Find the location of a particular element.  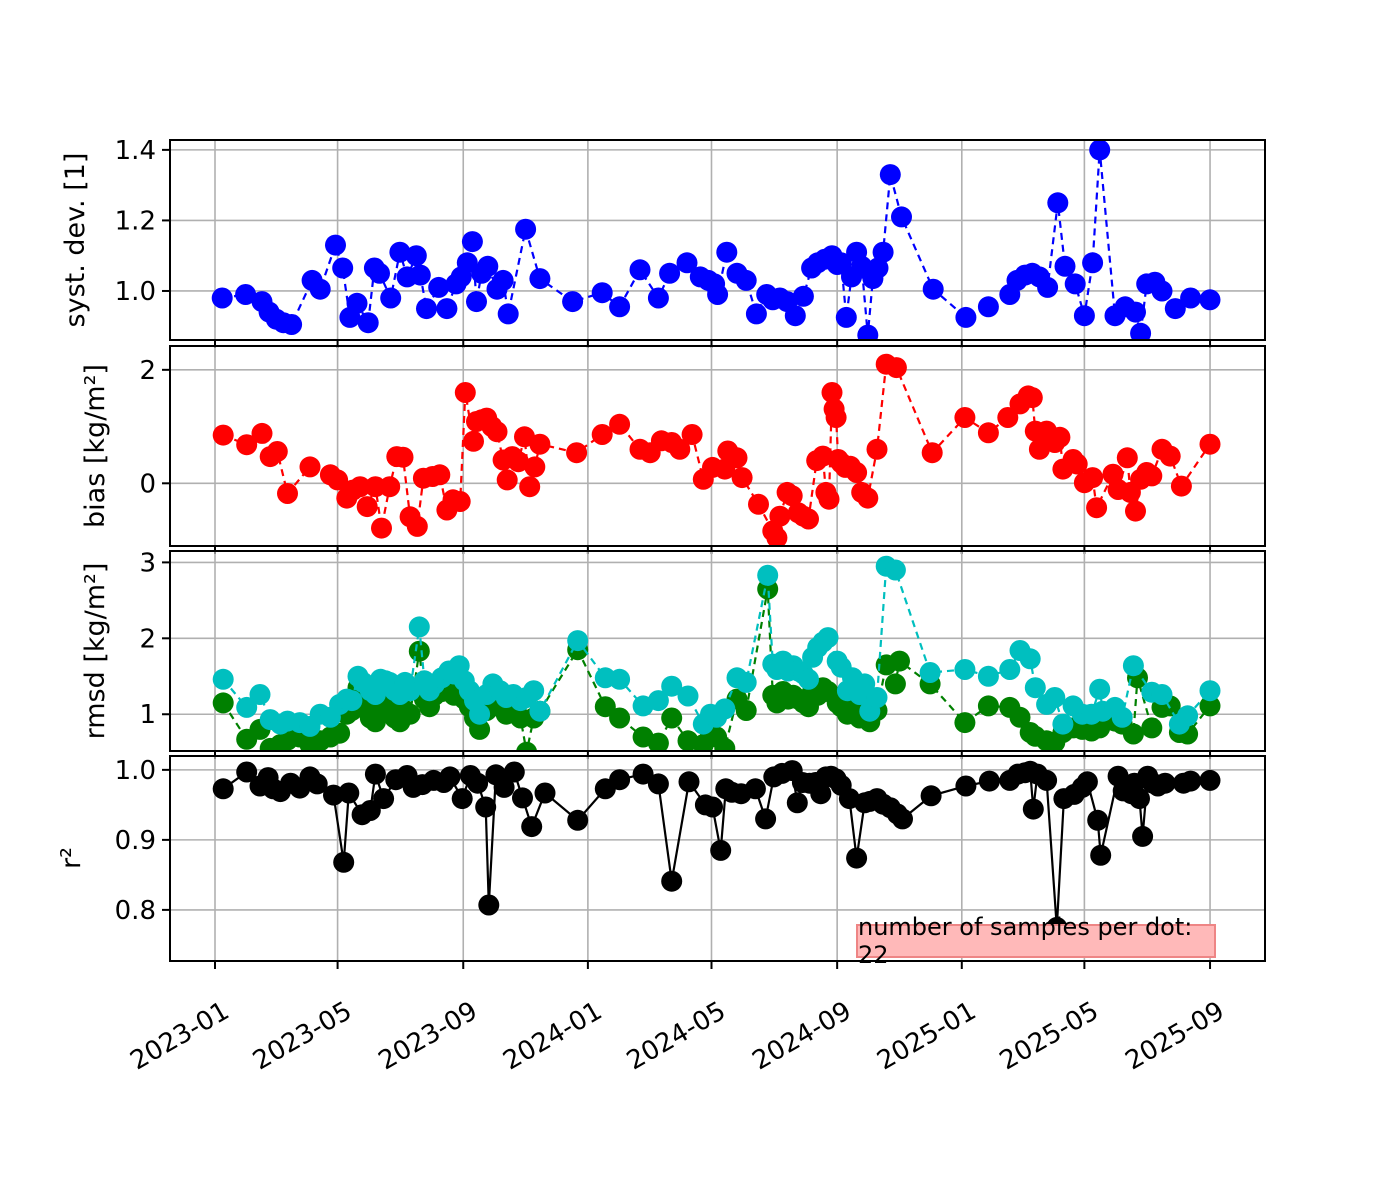

panel-3-series is located at coordinates (716, 849).